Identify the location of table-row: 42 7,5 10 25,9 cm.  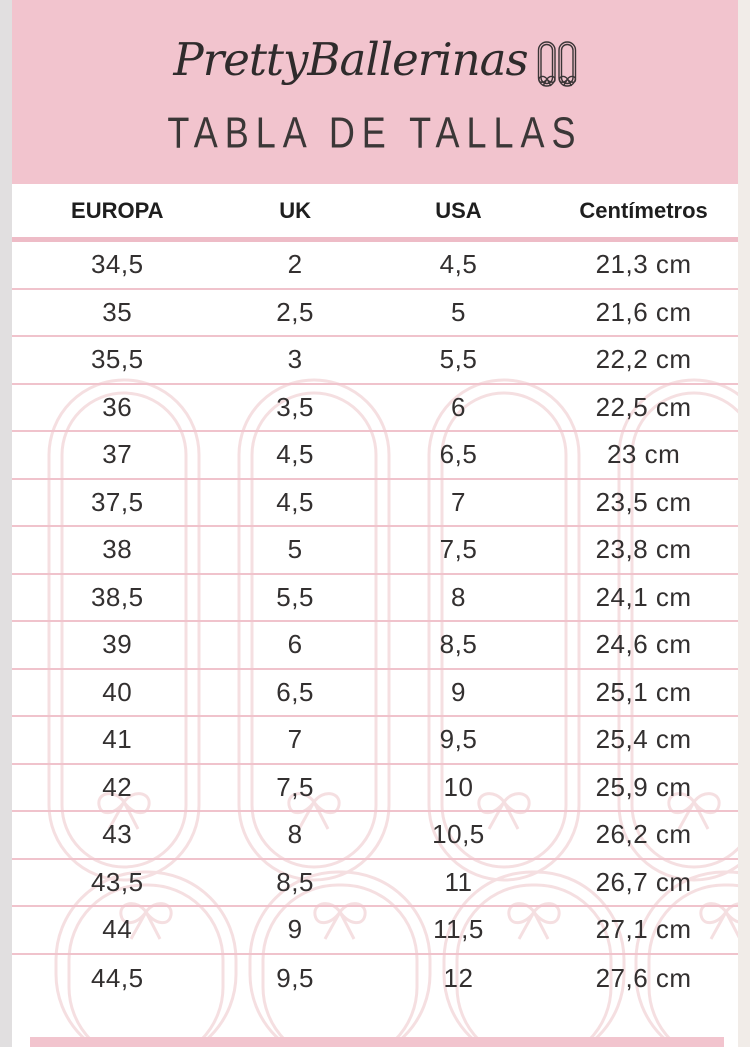
(375, 788).